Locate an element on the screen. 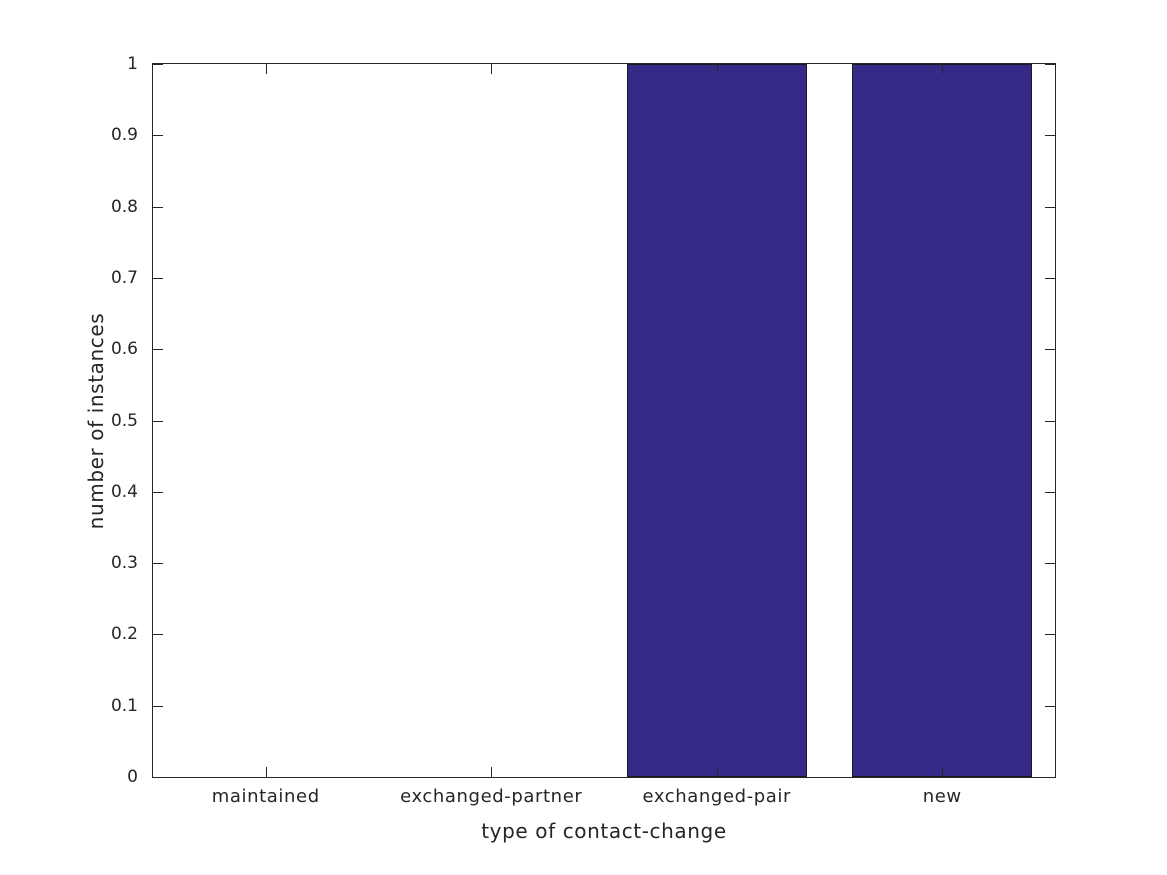 Image resolution: width=1167 pixels, height=875 pixels. y-tick-label-0.7: 0.7 is located at coordinates (124, 277).